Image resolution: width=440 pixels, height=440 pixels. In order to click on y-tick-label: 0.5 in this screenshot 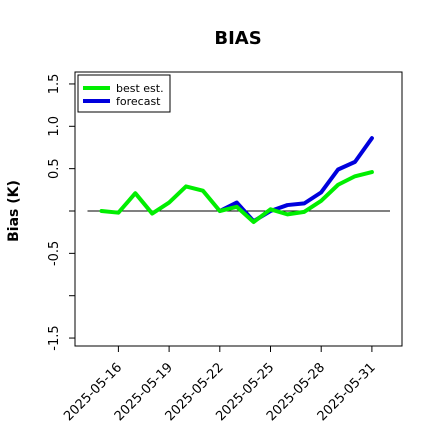, I will do `click(54, 168)`.